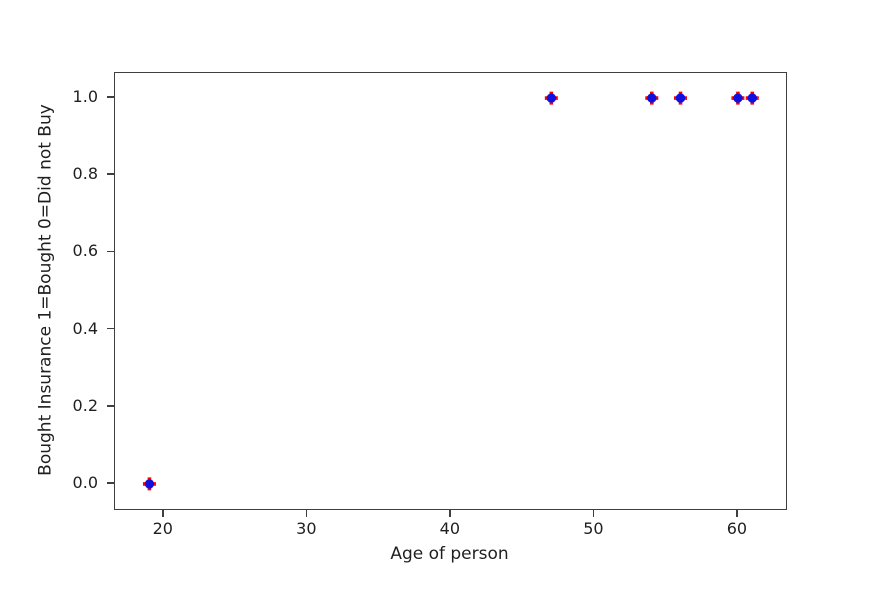 Image resolution: width=884 pixels, height=612 pixels. What do you see at coordinates (85, 97) in the screenshot?
I see `y-tick-label: 1.0` at bounding box center [85, 97].